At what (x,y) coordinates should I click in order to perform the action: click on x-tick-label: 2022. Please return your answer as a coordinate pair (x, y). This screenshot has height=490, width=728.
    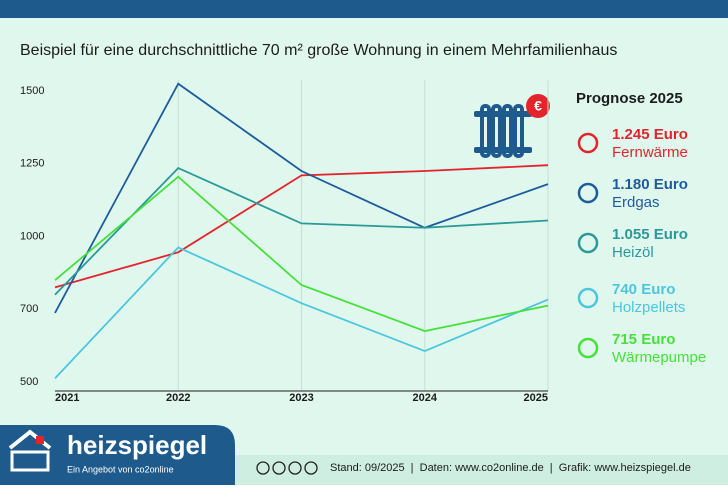
    Looking at the image, I should click on (178, 398).